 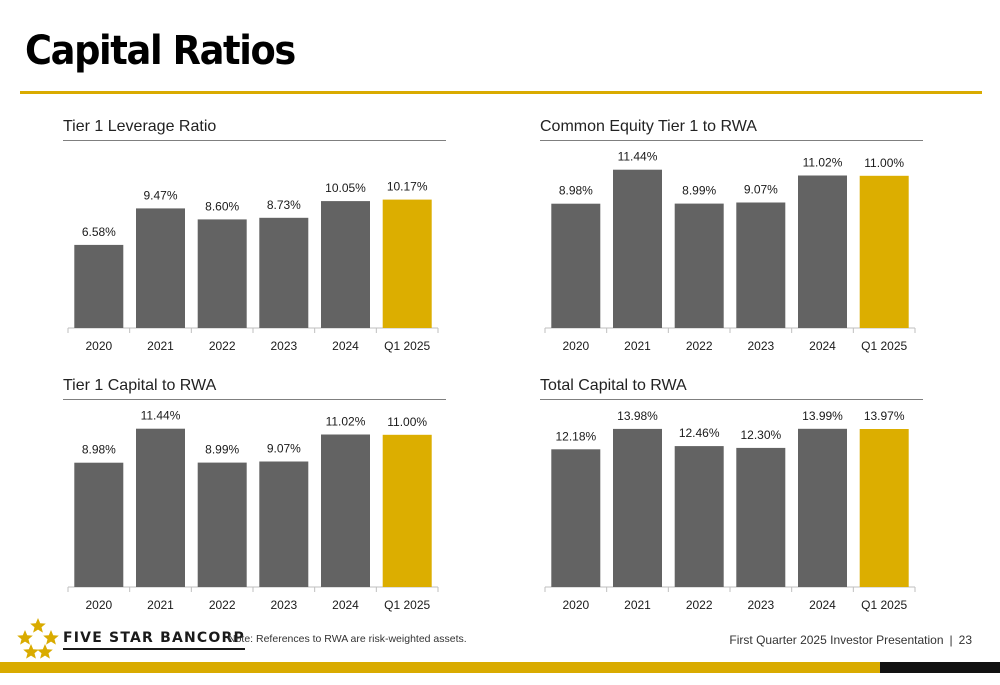 I want to click on footer-bar-black, so click(x=940, y=667).